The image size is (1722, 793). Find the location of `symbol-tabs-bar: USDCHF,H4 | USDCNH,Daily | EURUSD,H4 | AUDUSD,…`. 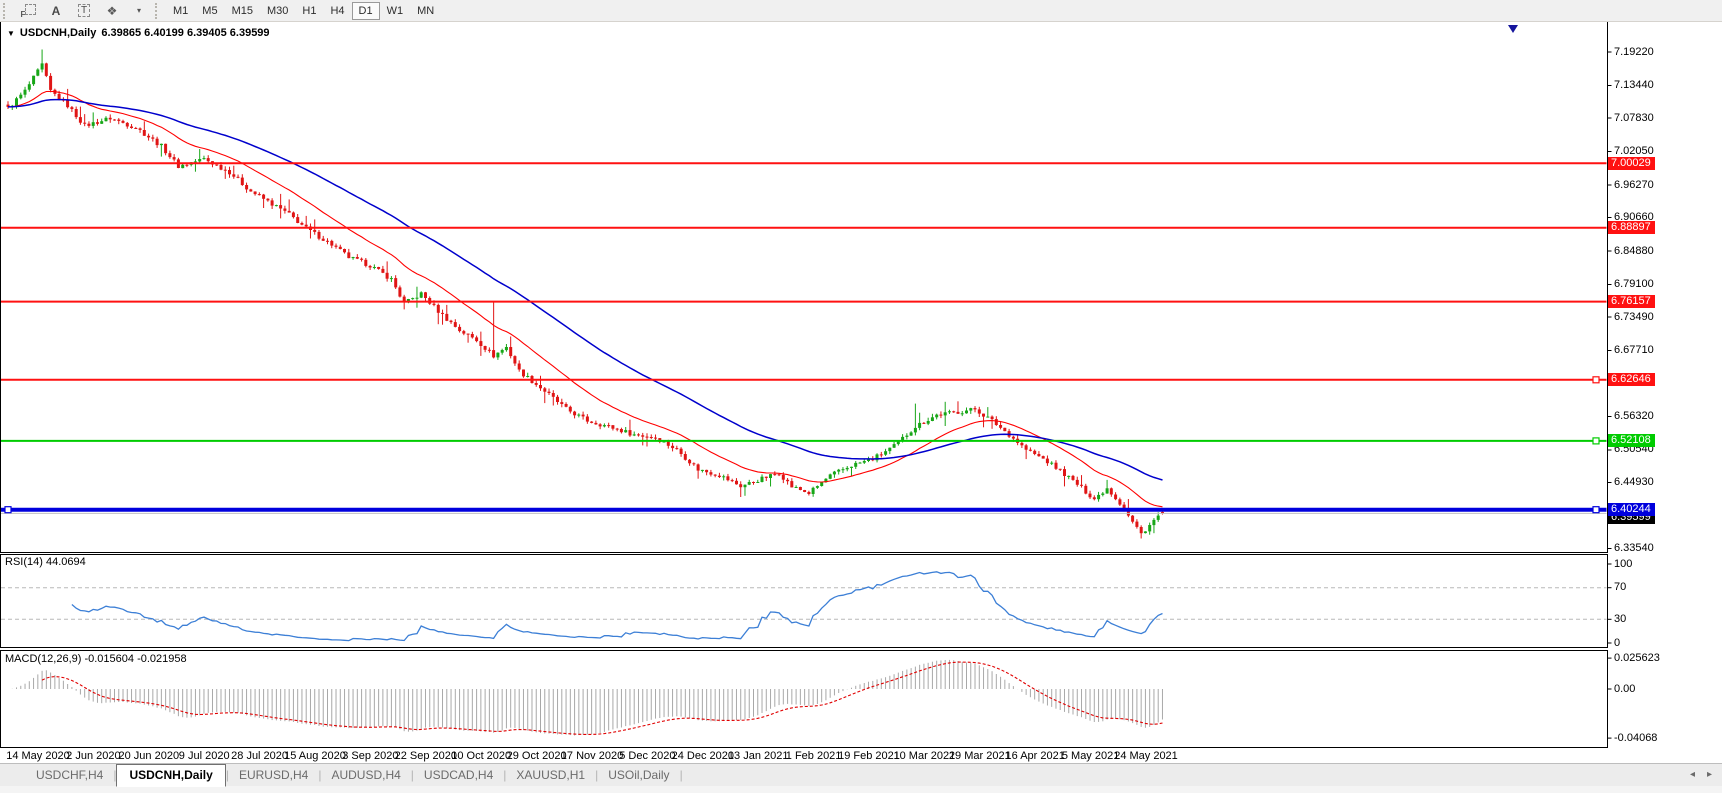

symbol-tabs-bar: USDCHF,H4 | USDCNH,Daily | EURUSD,H4 | AUDUSD,… is located at coordinates (861, 775).